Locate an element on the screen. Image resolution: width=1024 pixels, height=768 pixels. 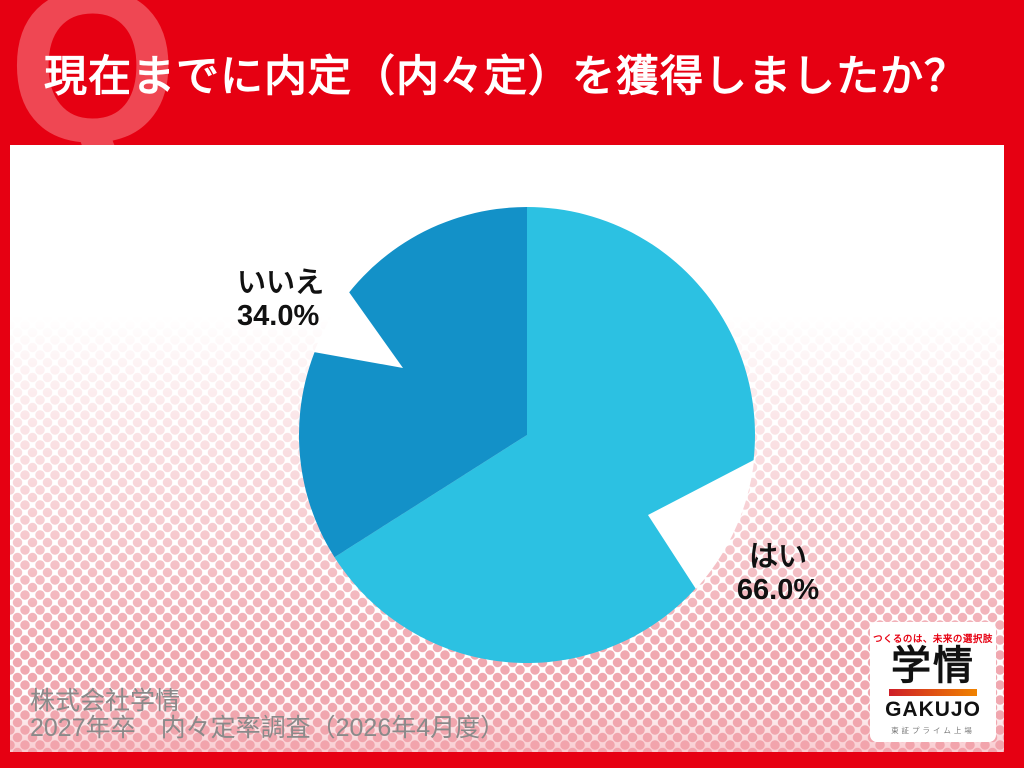
footer-company: 株式会社学情 is located at coordinates (105, 701).